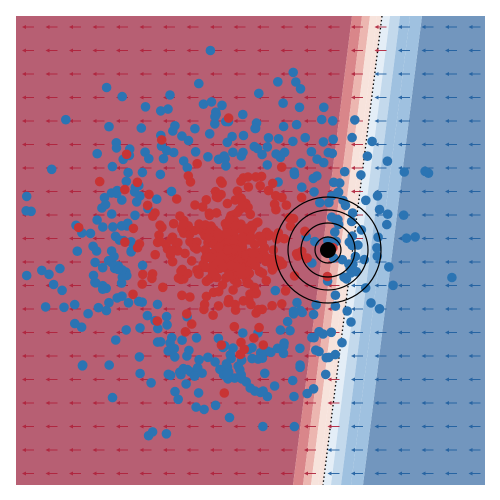 The height and width of the screenshot is (500, 500). I want to click on highlight-marker, so click(328, 250).